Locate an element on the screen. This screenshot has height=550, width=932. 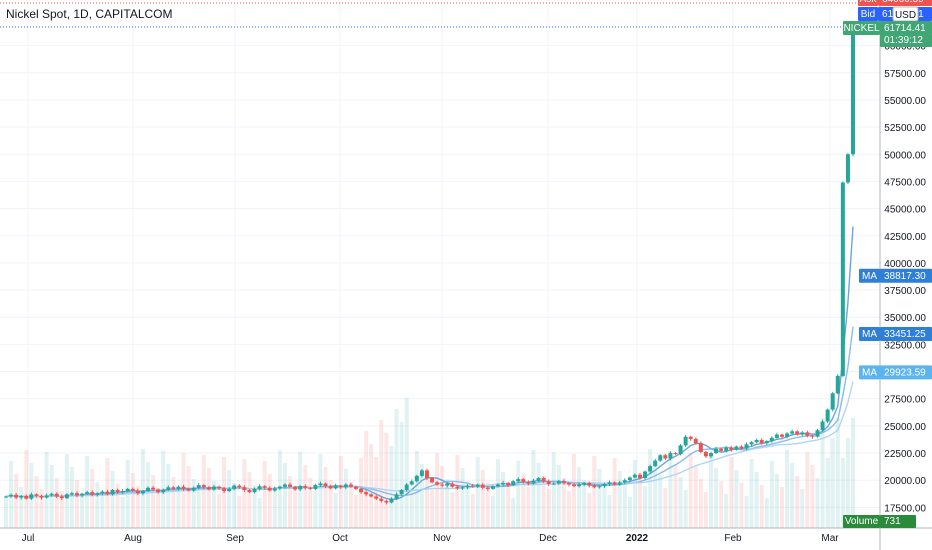
ma-tag-value-3-text: 29923.59 is located at coordinates (905, 372).